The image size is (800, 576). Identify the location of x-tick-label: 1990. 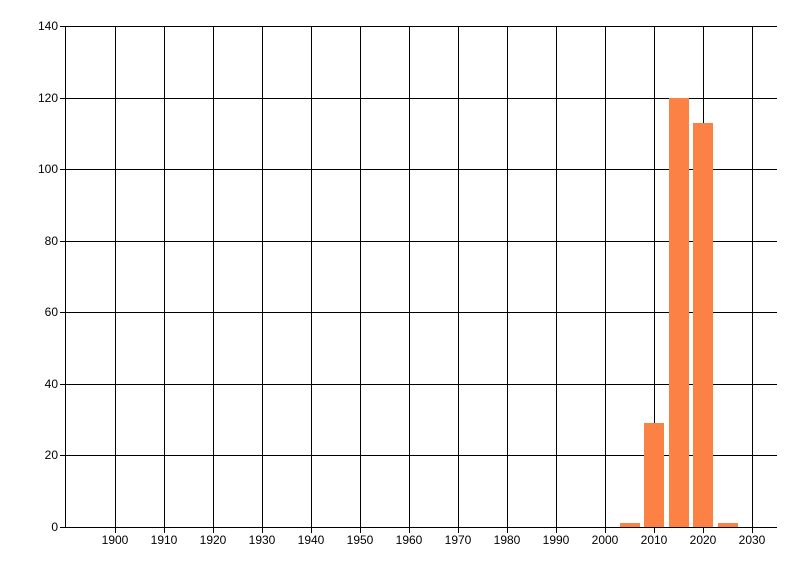
(556, 540).